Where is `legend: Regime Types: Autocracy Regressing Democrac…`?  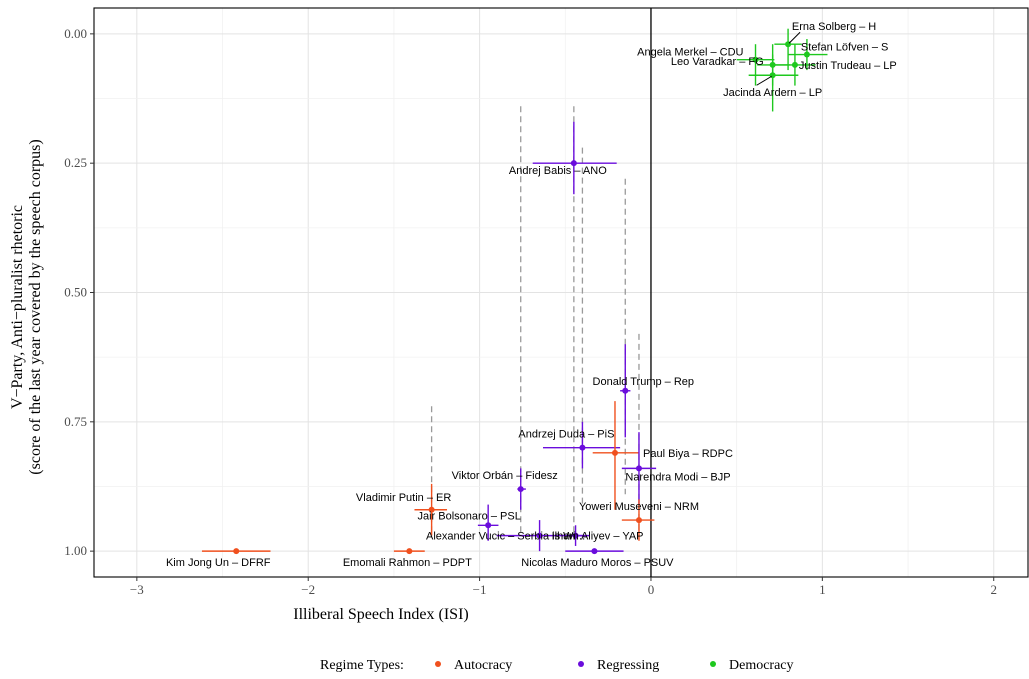 legend: Regime Types: Autocracy Regressing Democrac… is located at coordinates (557, 665).